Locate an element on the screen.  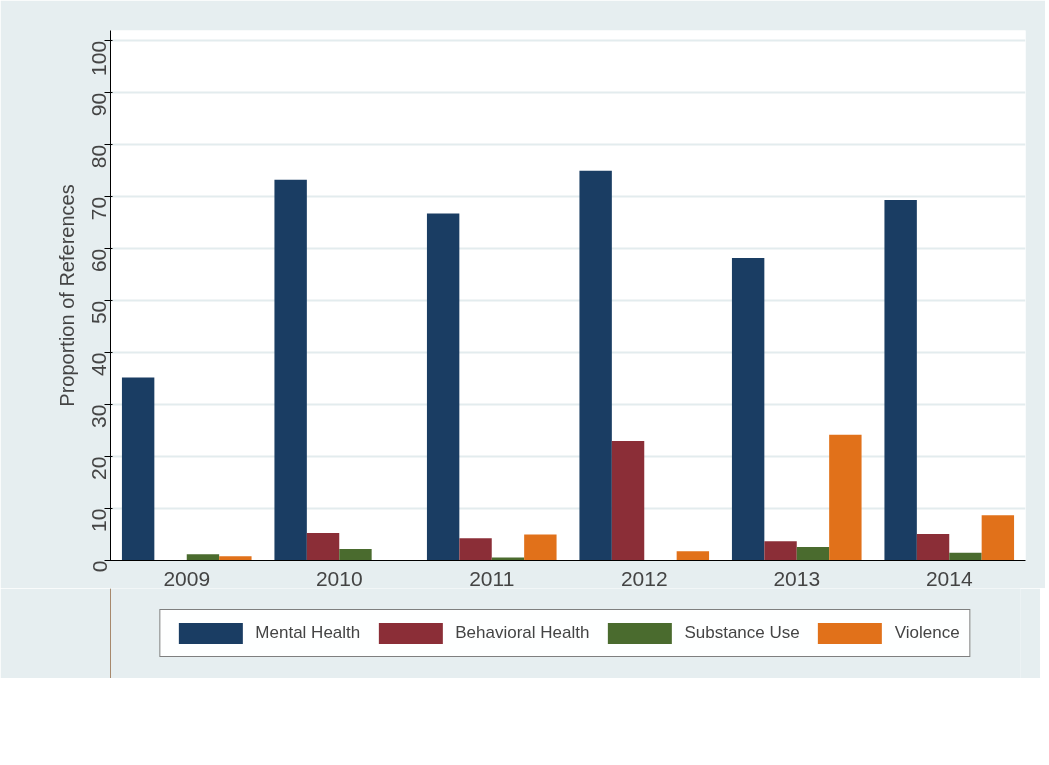
x-tick-label: 2013 is located at coordinates (797, 578).